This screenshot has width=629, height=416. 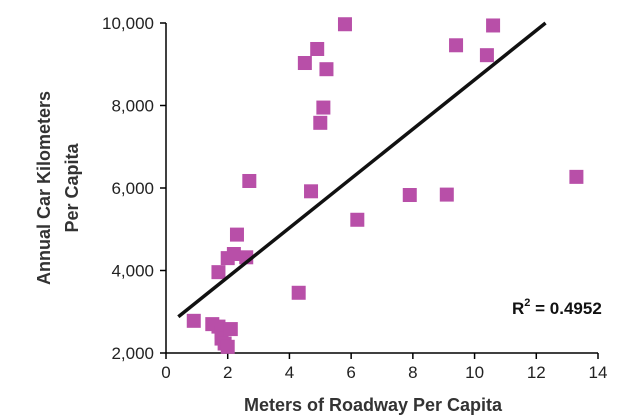 I want to click on x-tick-label: 0, so click(x=165, y=372).